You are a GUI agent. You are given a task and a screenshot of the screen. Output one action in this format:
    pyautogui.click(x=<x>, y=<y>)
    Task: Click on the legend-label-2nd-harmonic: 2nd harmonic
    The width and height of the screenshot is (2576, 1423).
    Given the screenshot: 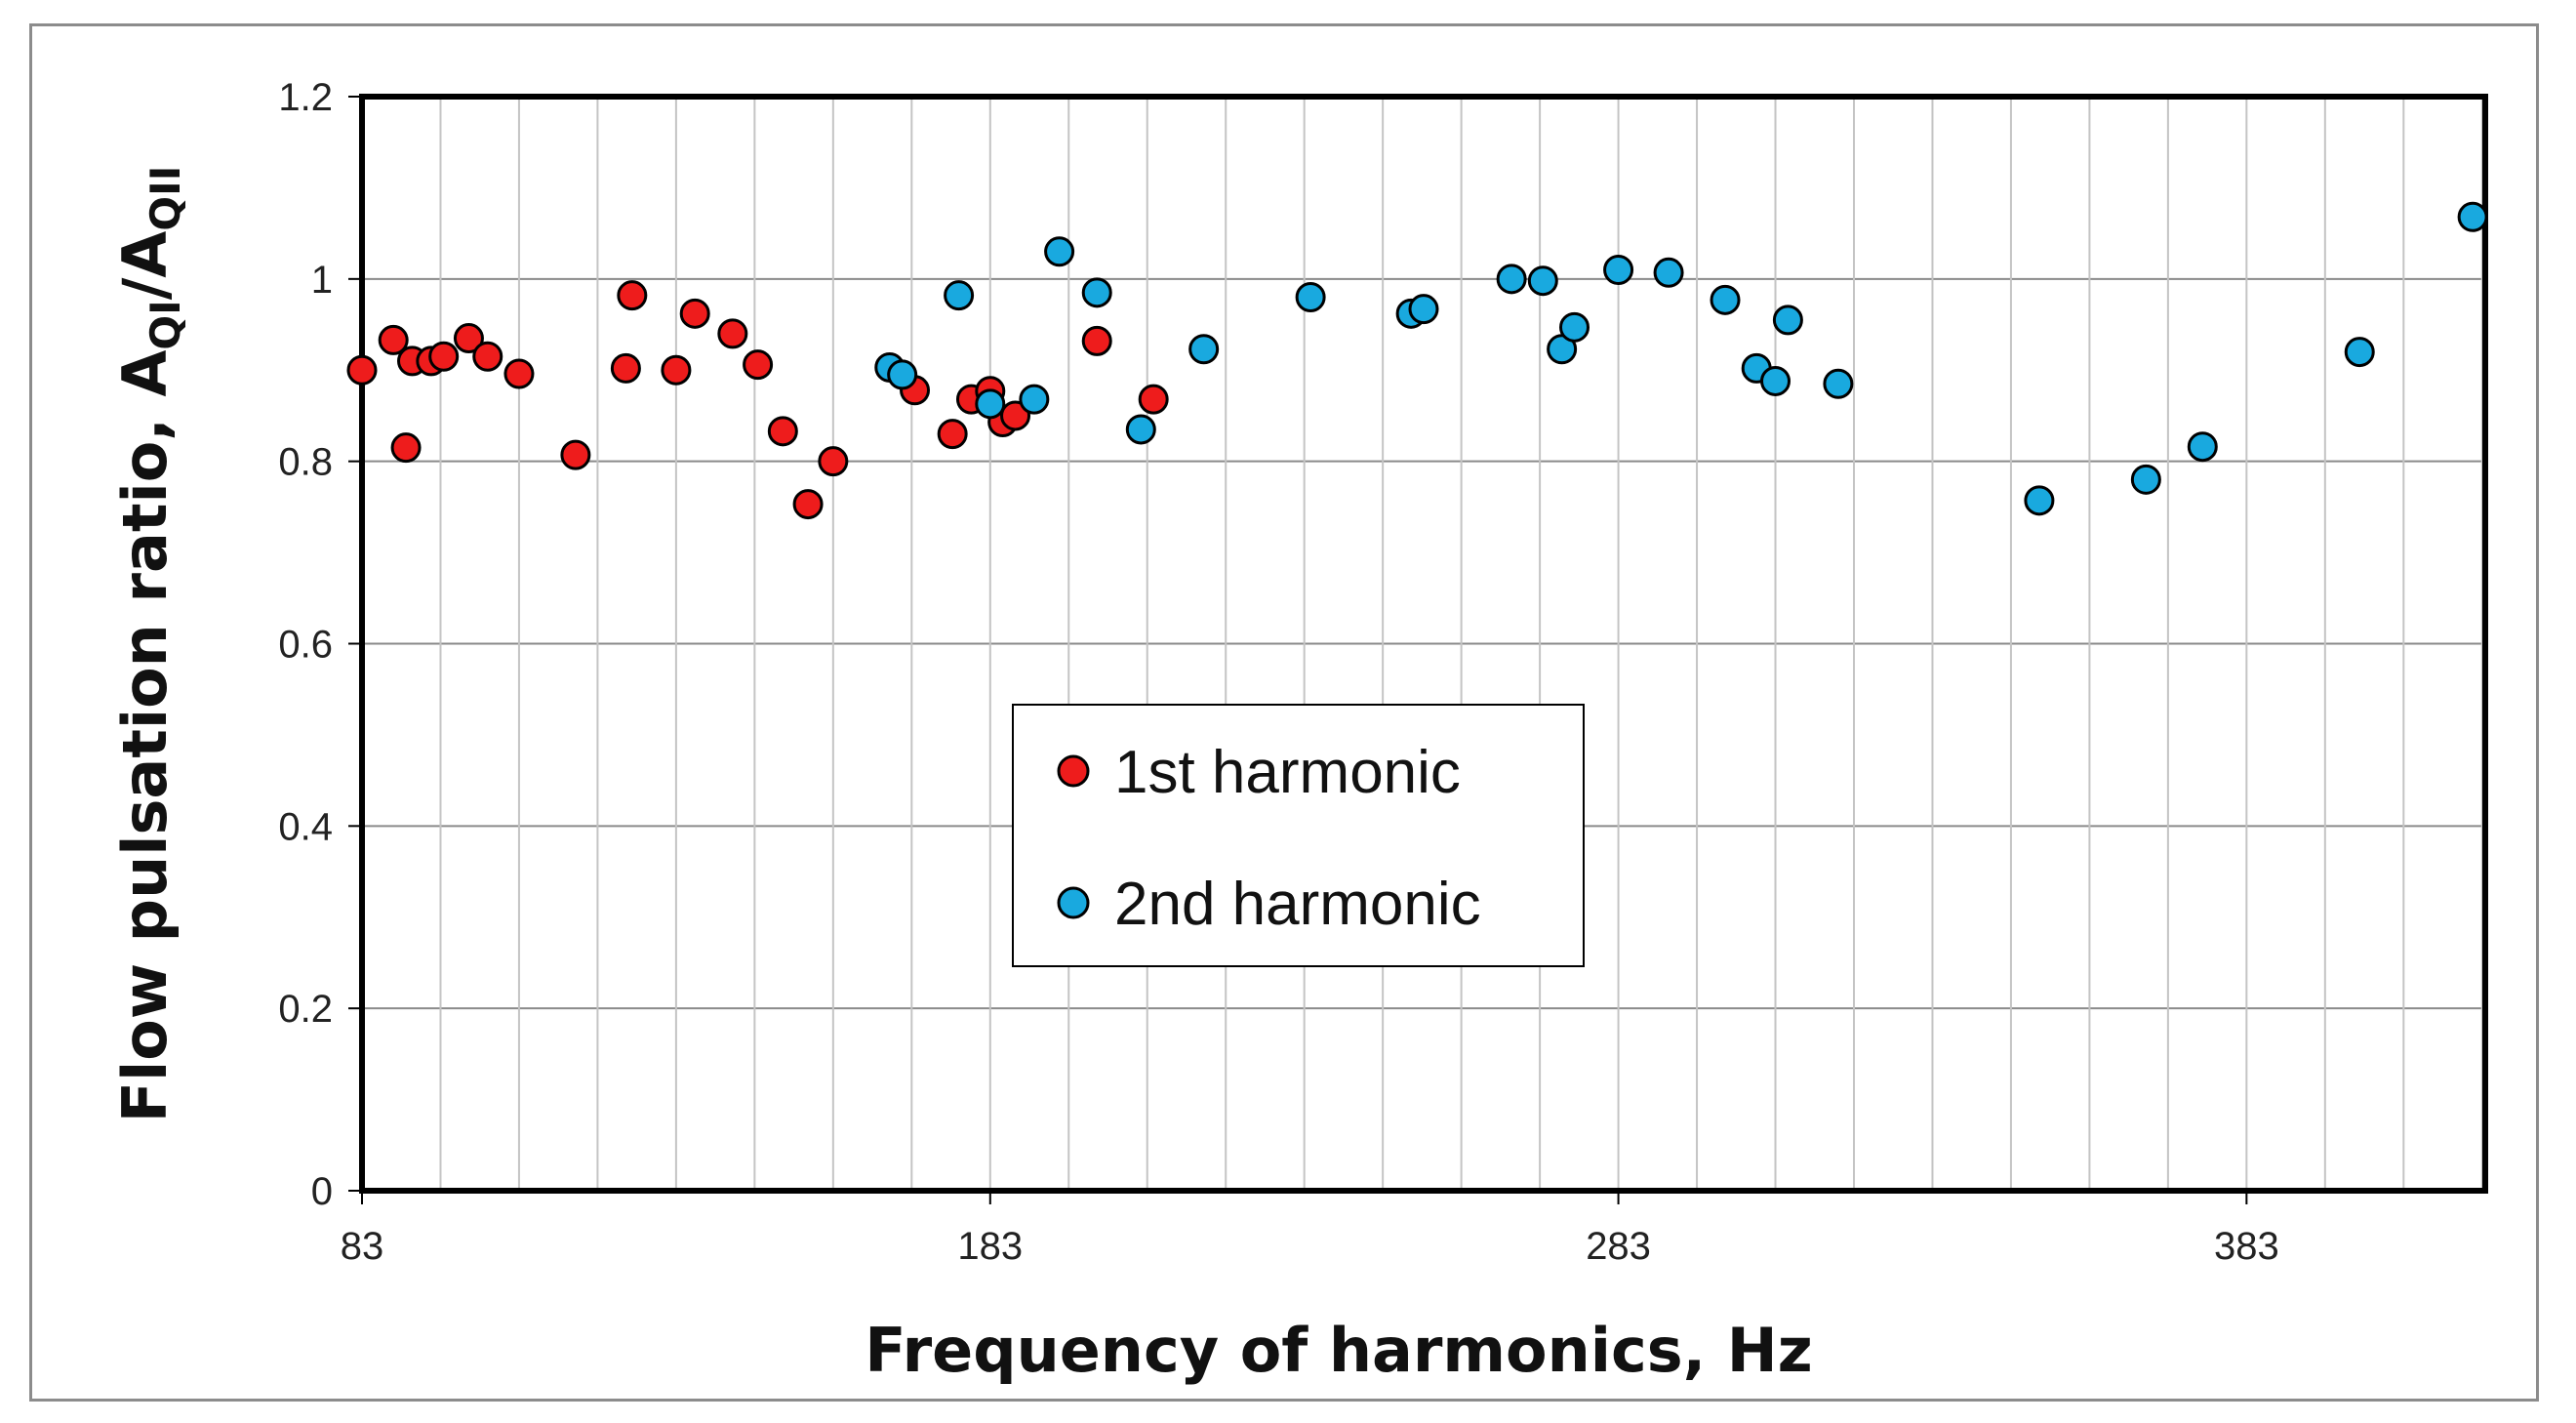 What is the action you would take?
    pyautogui.click(x=1297, y=905)
    